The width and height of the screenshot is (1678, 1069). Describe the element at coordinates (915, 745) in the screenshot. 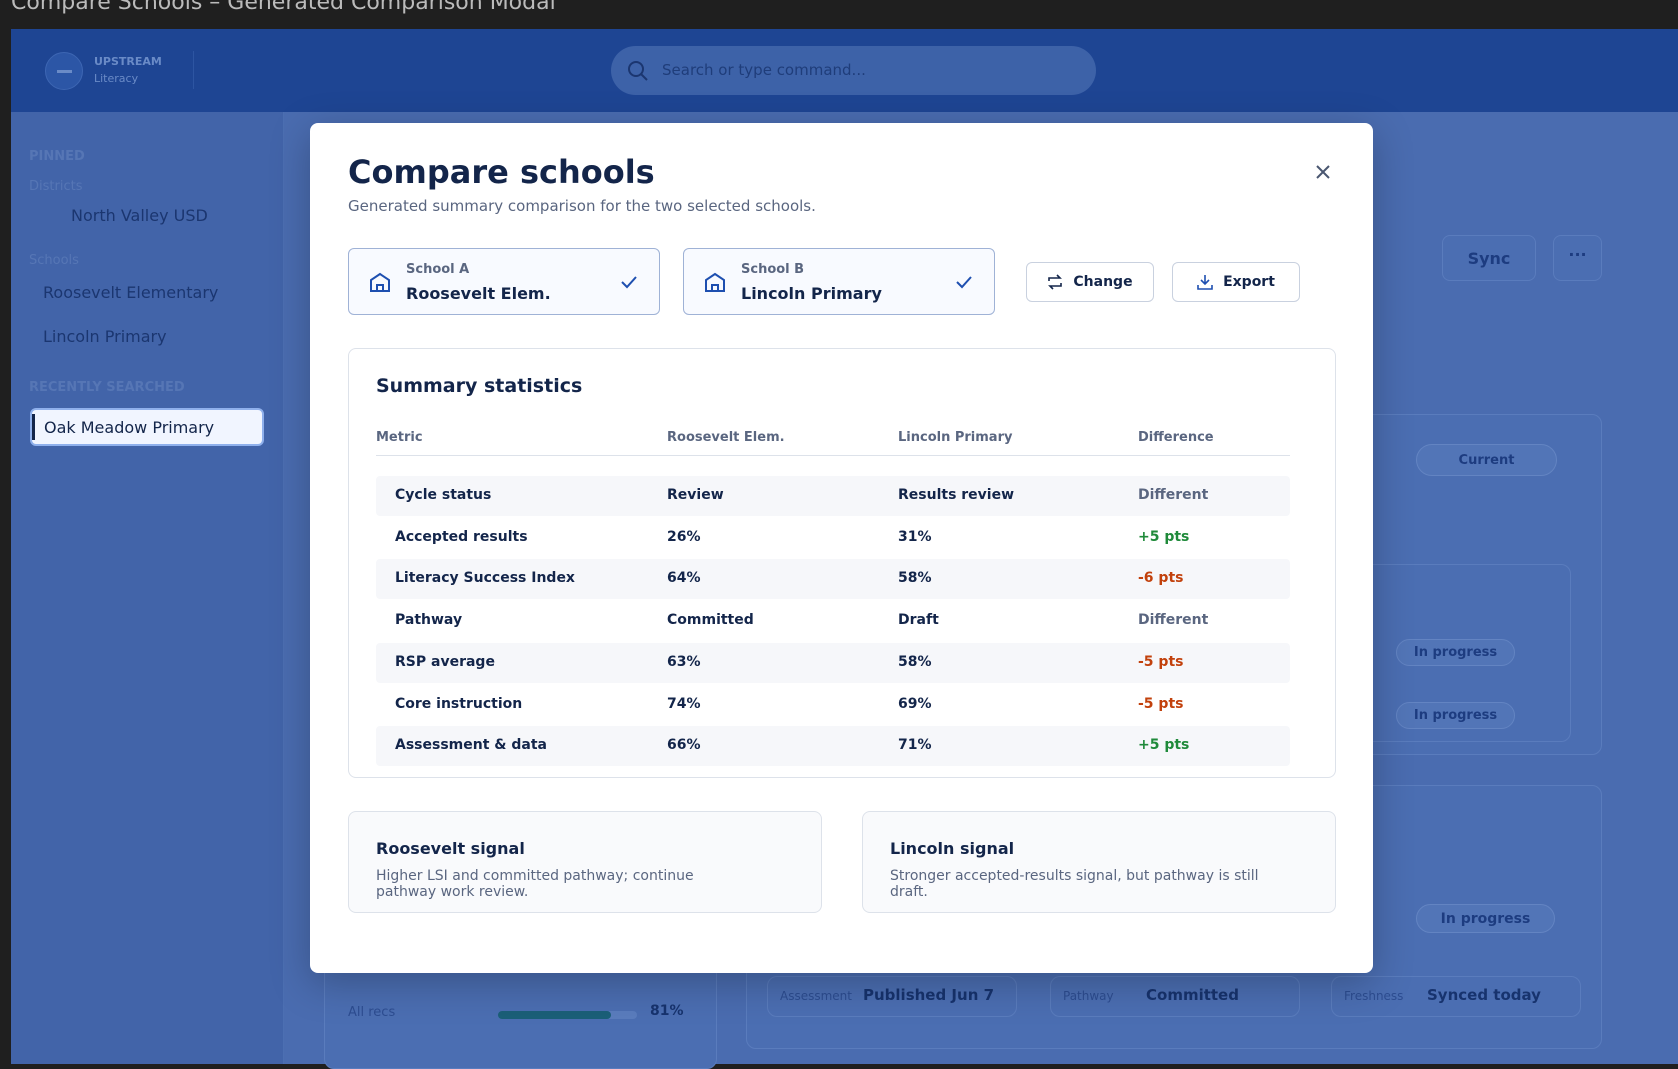

I see `cell: 71%` at that location.